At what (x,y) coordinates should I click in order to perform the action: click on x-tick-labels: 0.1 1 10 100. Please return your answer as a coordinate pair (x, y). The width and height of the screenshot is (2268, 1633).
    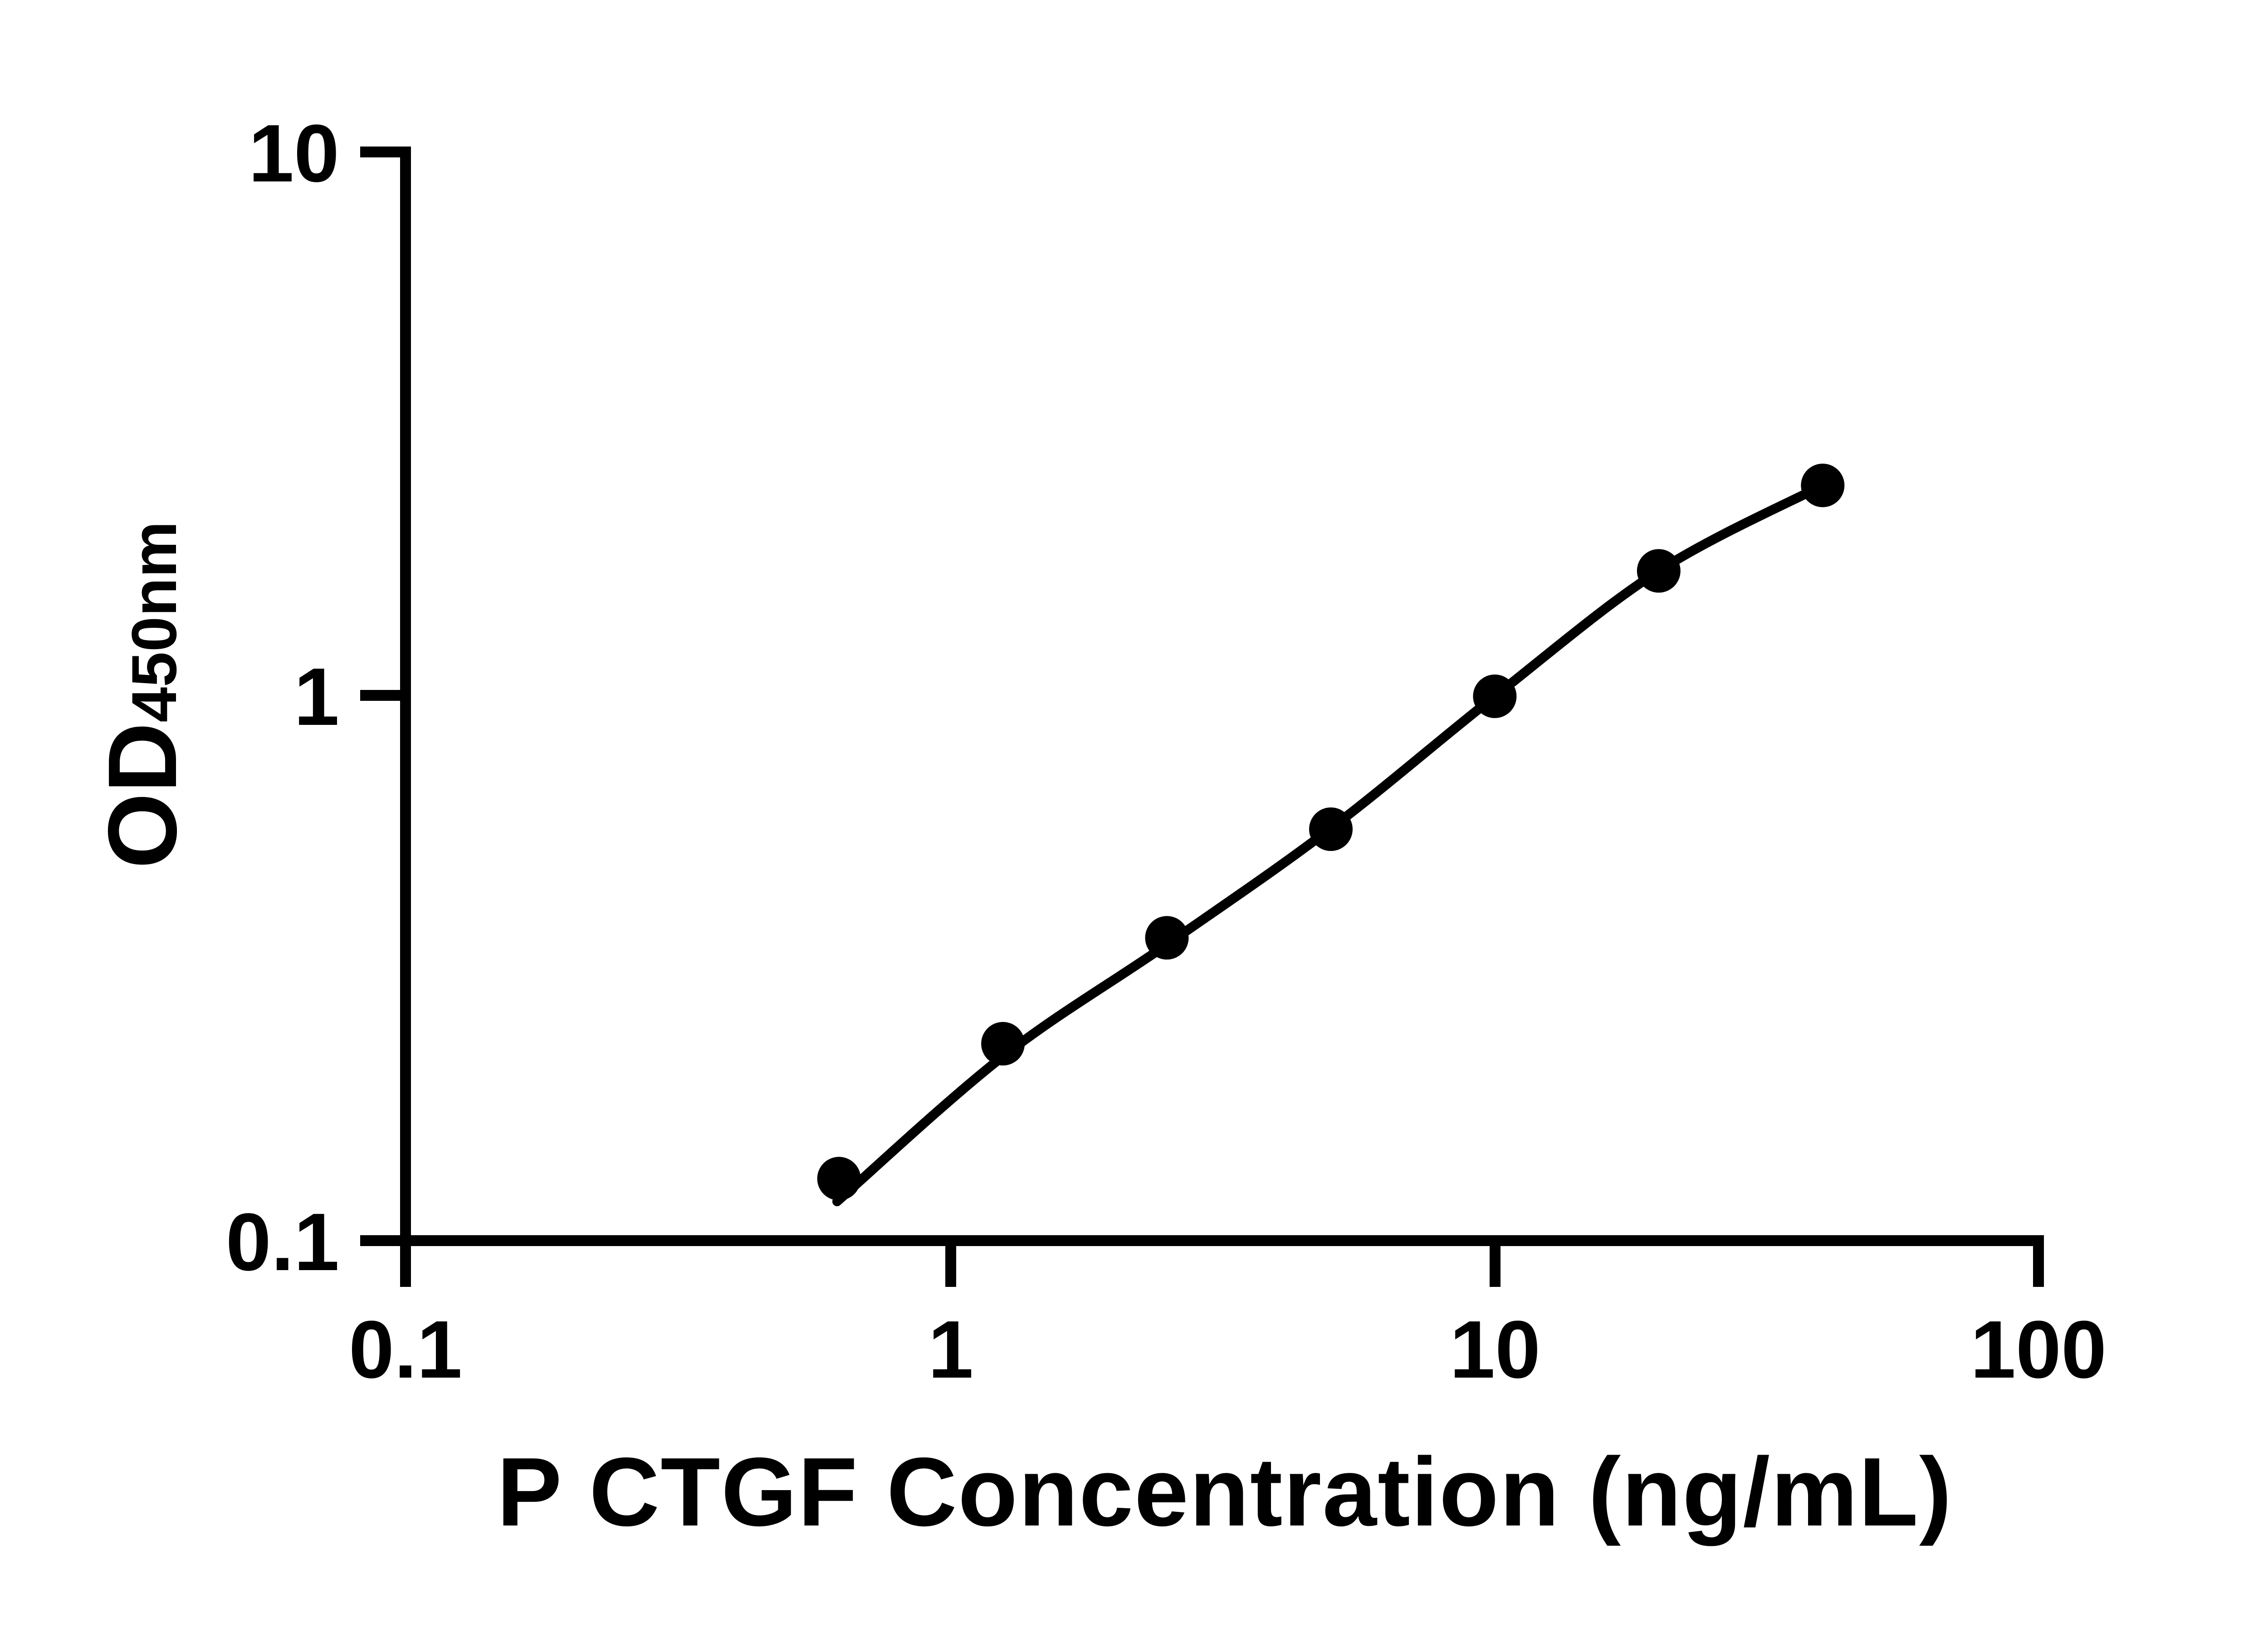
    Looking at the image, I should click on (1228, 1349).